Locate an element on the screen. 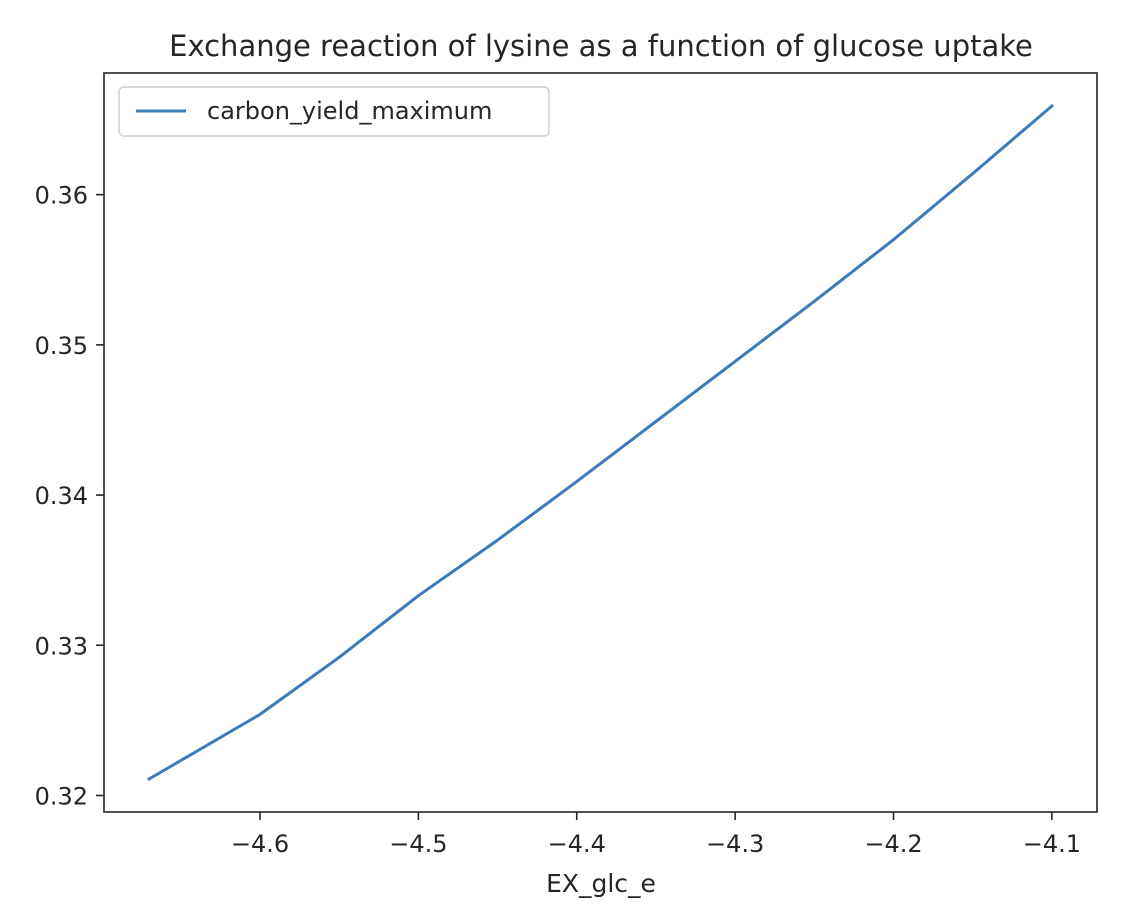  x-axis-label: EX_glc_e is located at coordinates (601, 883).